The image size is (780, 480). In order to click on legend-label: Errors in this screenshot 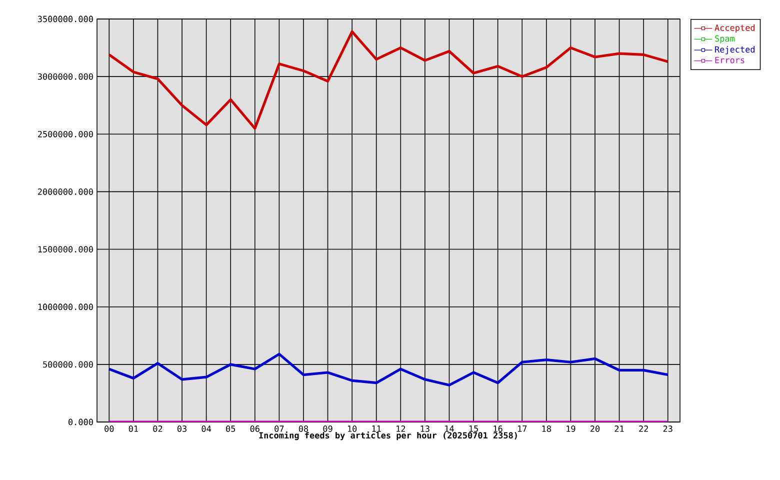, I will do `click(729, 60)`.